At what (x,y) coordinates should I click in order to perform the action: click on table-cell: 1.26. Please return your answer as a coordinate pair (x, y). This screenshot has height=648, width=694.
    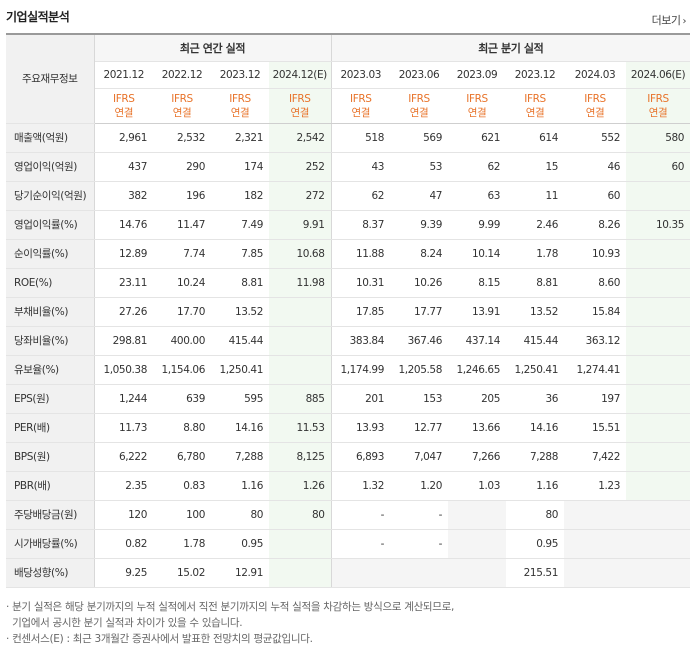
    Looking at the image, I should click on (300, 486).